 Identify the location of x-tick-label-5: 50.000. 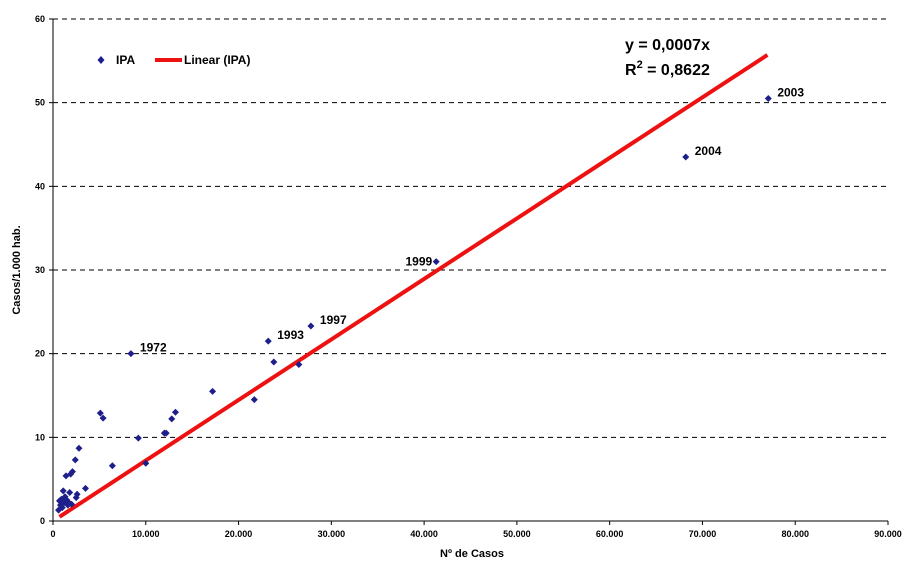
(517, 534).